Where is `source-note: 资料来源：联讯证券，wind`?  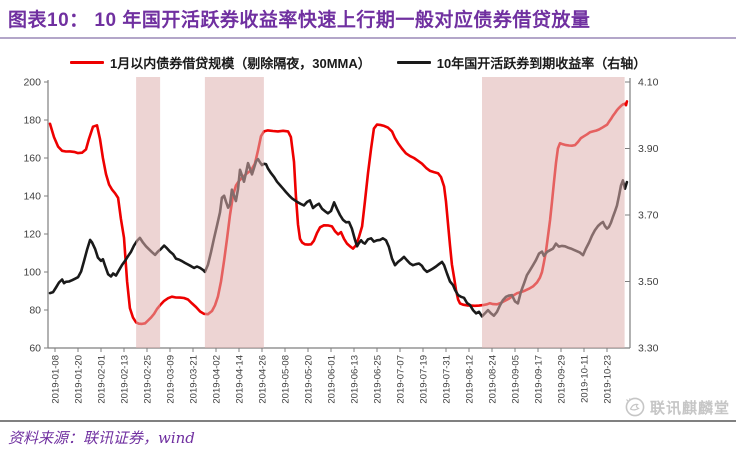
source-note: 资料来源：联讯证券，wind is located at coordinates (101, 438).